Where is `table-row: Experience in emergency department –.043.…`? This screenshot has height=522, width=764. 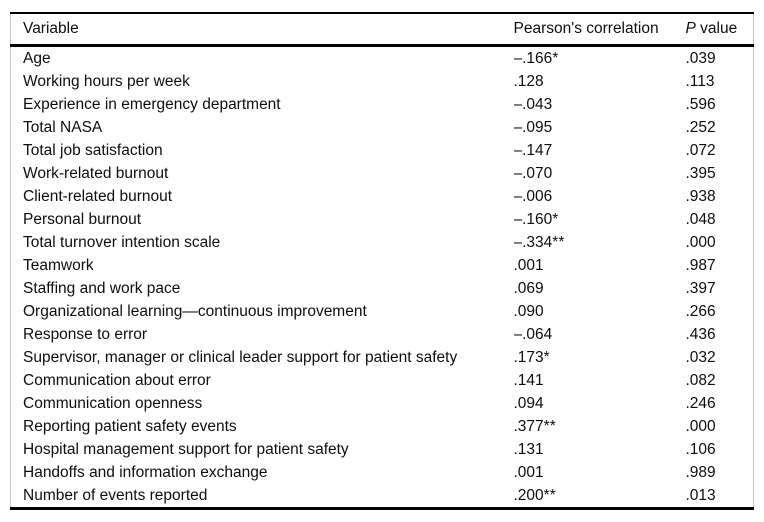 table-row: Experience in emergency department –.043.… is located at coordinates (382, 104).